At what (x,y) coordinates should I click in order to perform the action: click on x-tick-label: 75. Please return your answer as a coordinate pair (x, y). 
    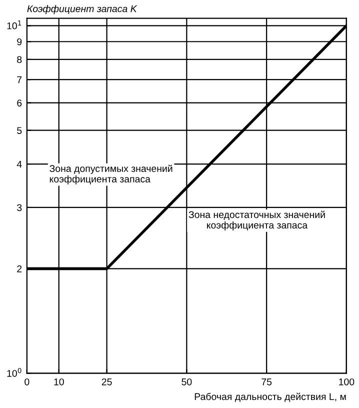
    Looking at the image, I should click on (267, 382).